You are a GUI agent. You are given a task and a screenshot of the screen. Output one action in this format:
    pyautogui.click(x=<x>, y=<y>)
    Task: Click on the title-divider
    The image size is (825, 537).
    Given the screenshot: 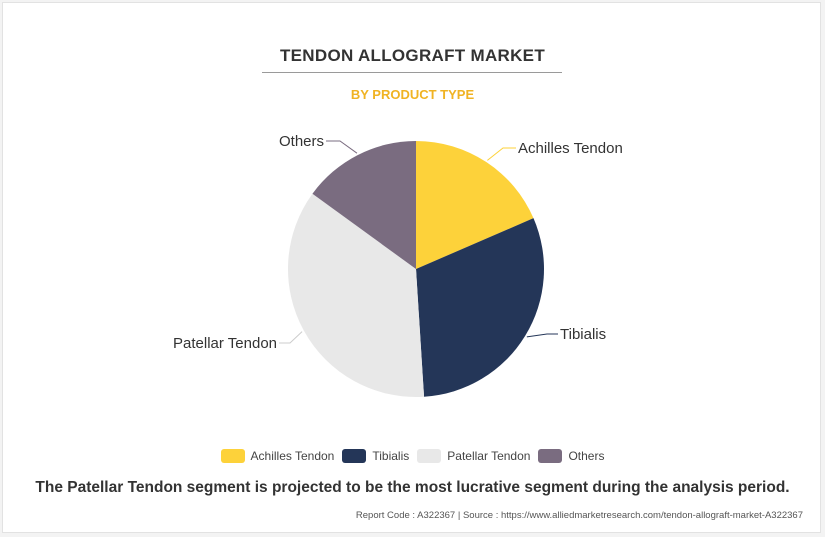 What is the action you would take?
    pyautogui.click(x=412, y=72)
    